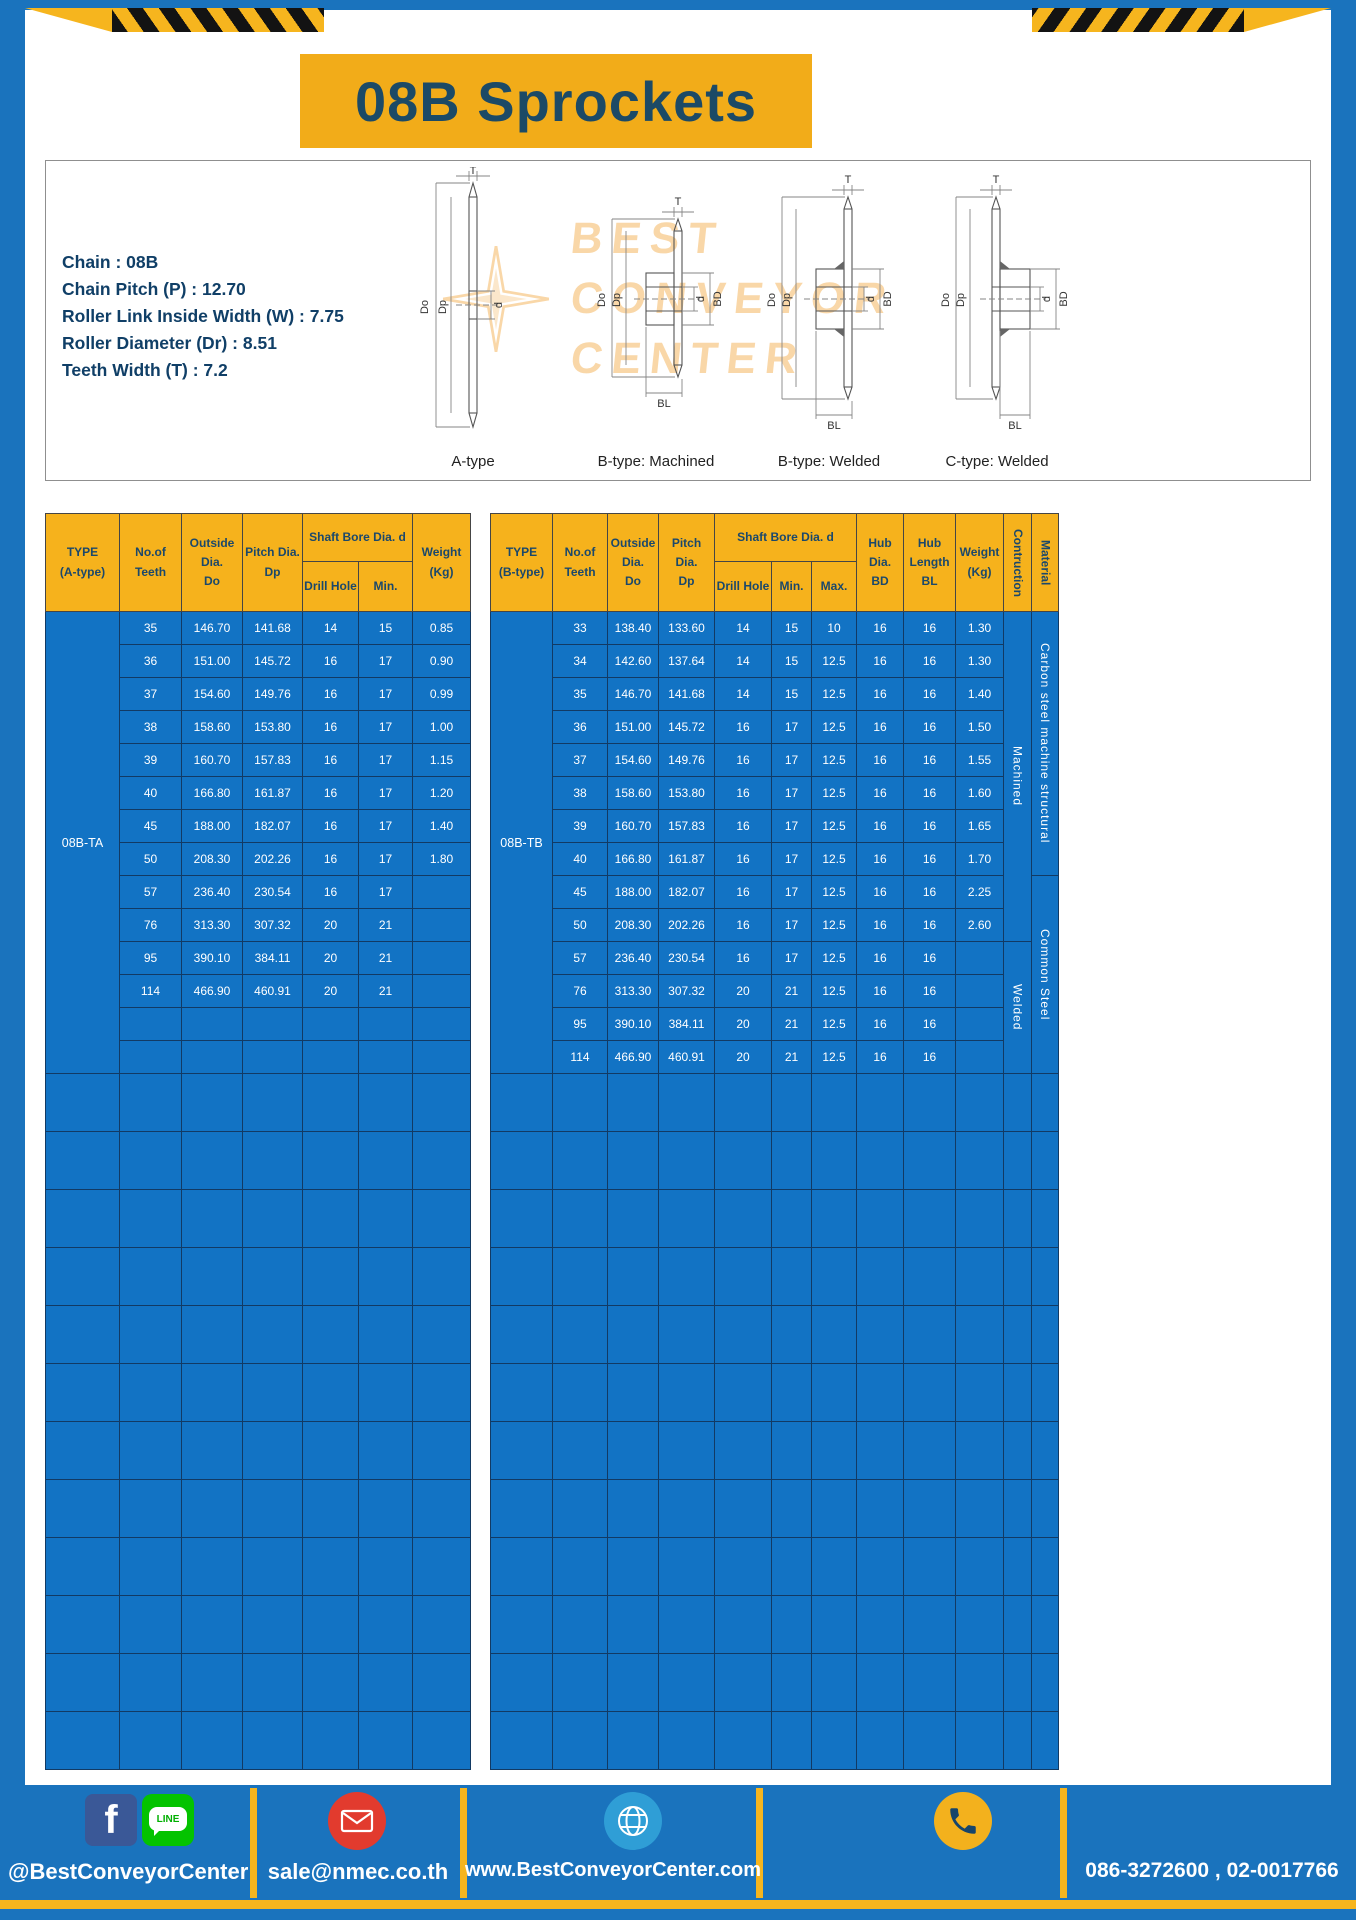 The width and height of the screenshot is (1356, 1920). What do you see at coordinates (963, 1821) in the screenshot?
I see `phone-icon` at bounding box center [963, 1821].